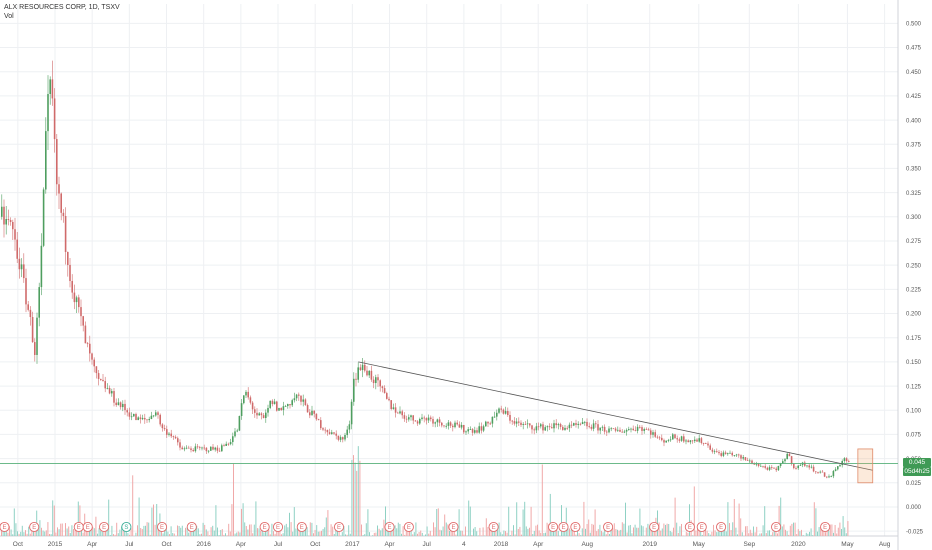  I want to click on x-tick-label: Oct, so click(18, 544).